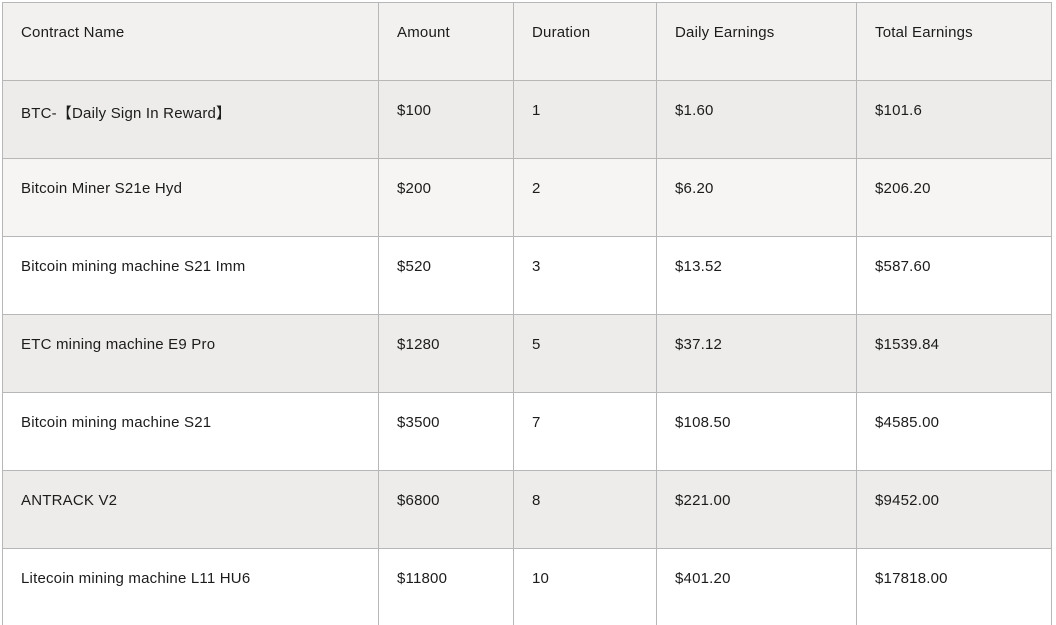 Image resolution: width=1056 pixels, height=625 pixels. What do you see at coordinates (446, 275) in the screenshot?
I see `cell-amount: $520` at bounding box center [446, 275].